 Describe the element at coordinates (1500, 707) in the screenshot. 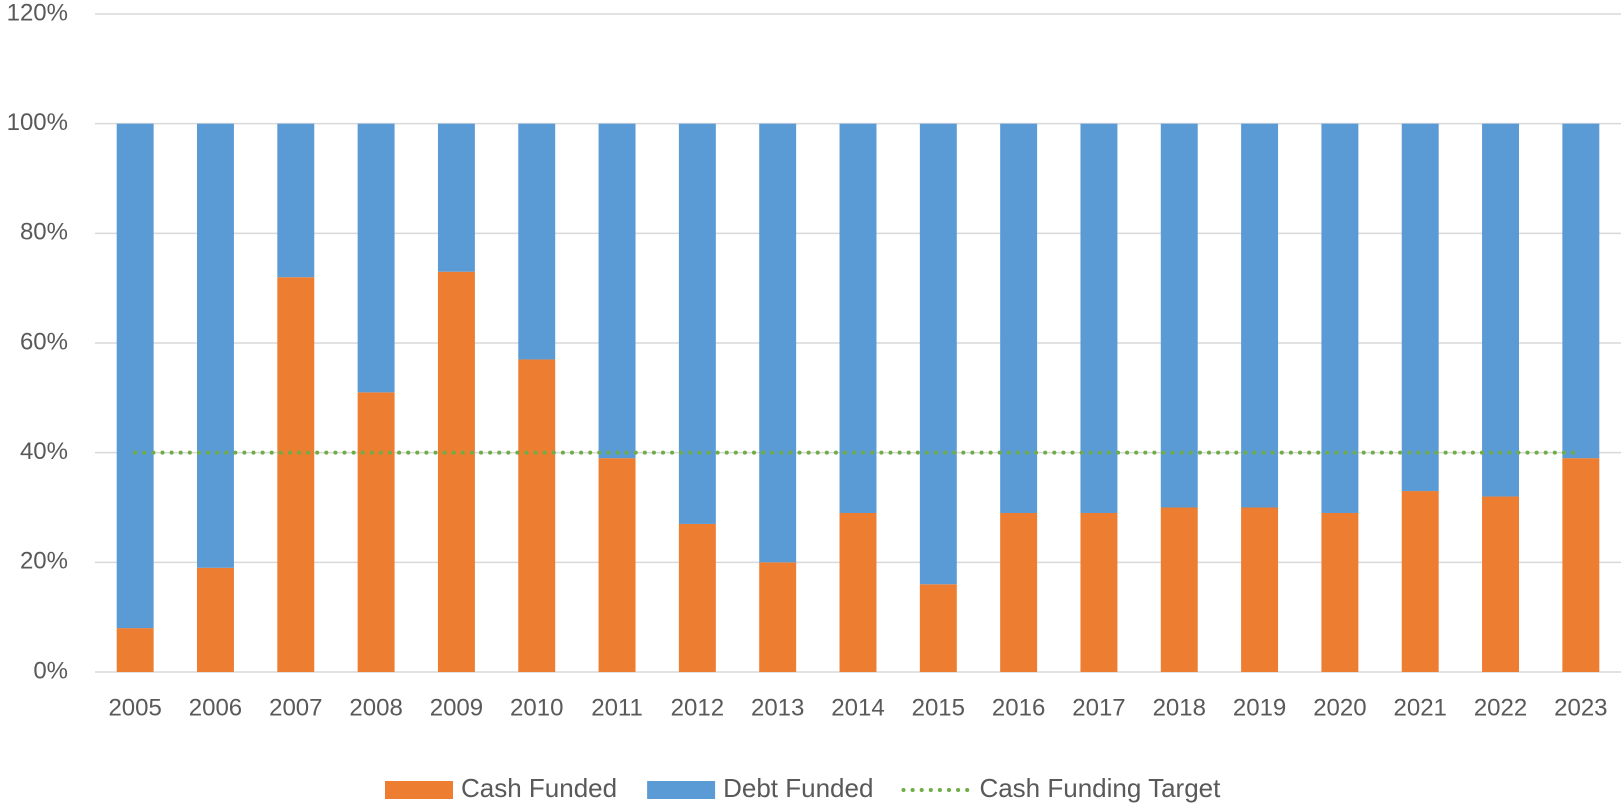

I see `x-tick-label: 2022` at that location.